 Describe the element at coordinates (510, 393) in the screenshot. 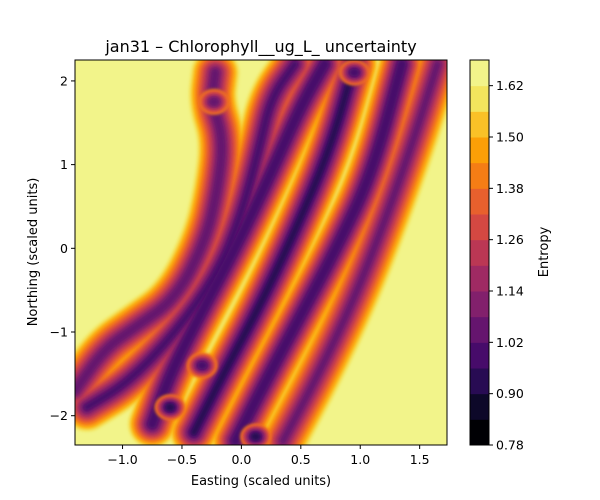

I see `colorbar-tick-label: 0.90` at that location.